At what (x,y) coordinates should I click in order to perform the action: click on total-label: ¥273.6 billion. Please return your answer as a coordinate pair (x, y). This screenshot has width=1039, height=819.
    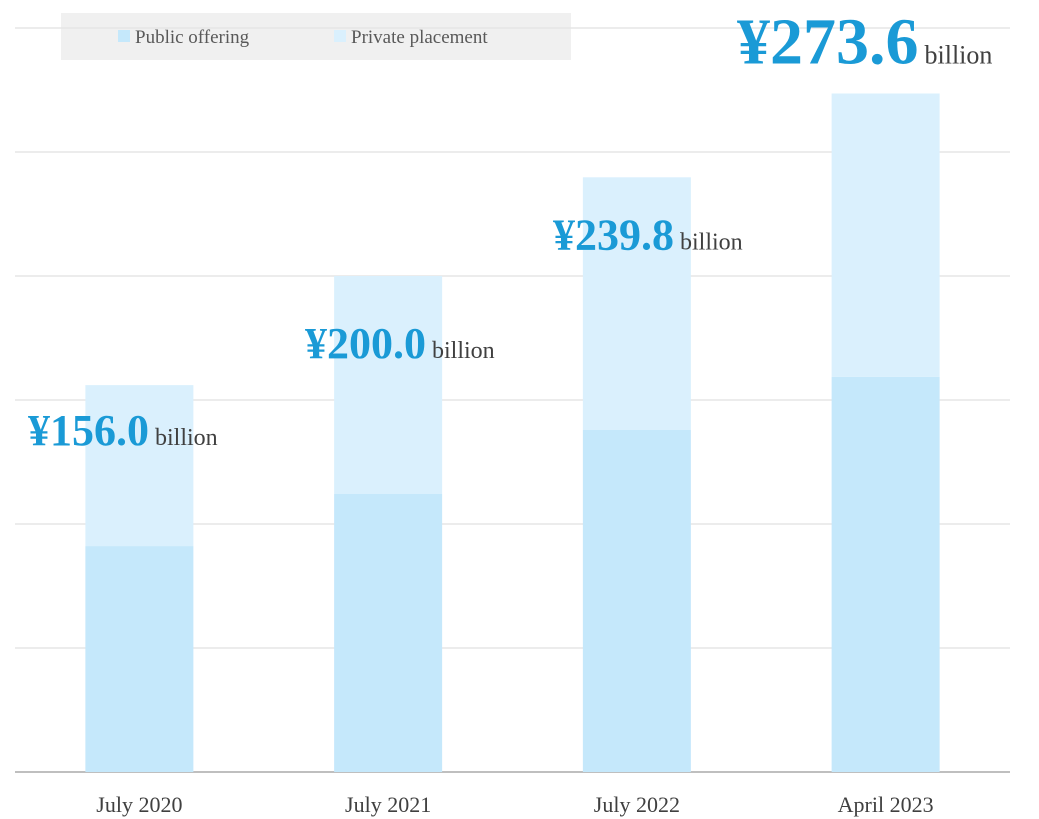
    Looking at the image, I should click on (864, 41).